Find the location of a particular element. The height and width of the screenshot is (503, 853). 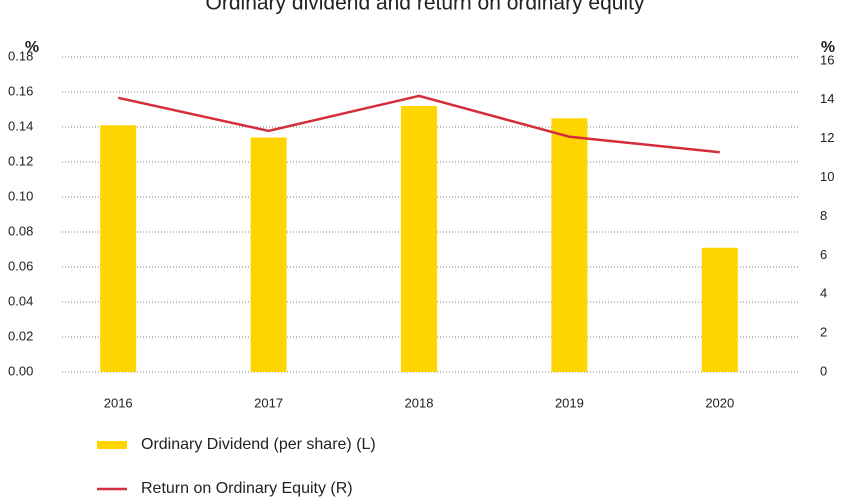

y-tick-label: 0.02 is located at coordinates (20, 335).